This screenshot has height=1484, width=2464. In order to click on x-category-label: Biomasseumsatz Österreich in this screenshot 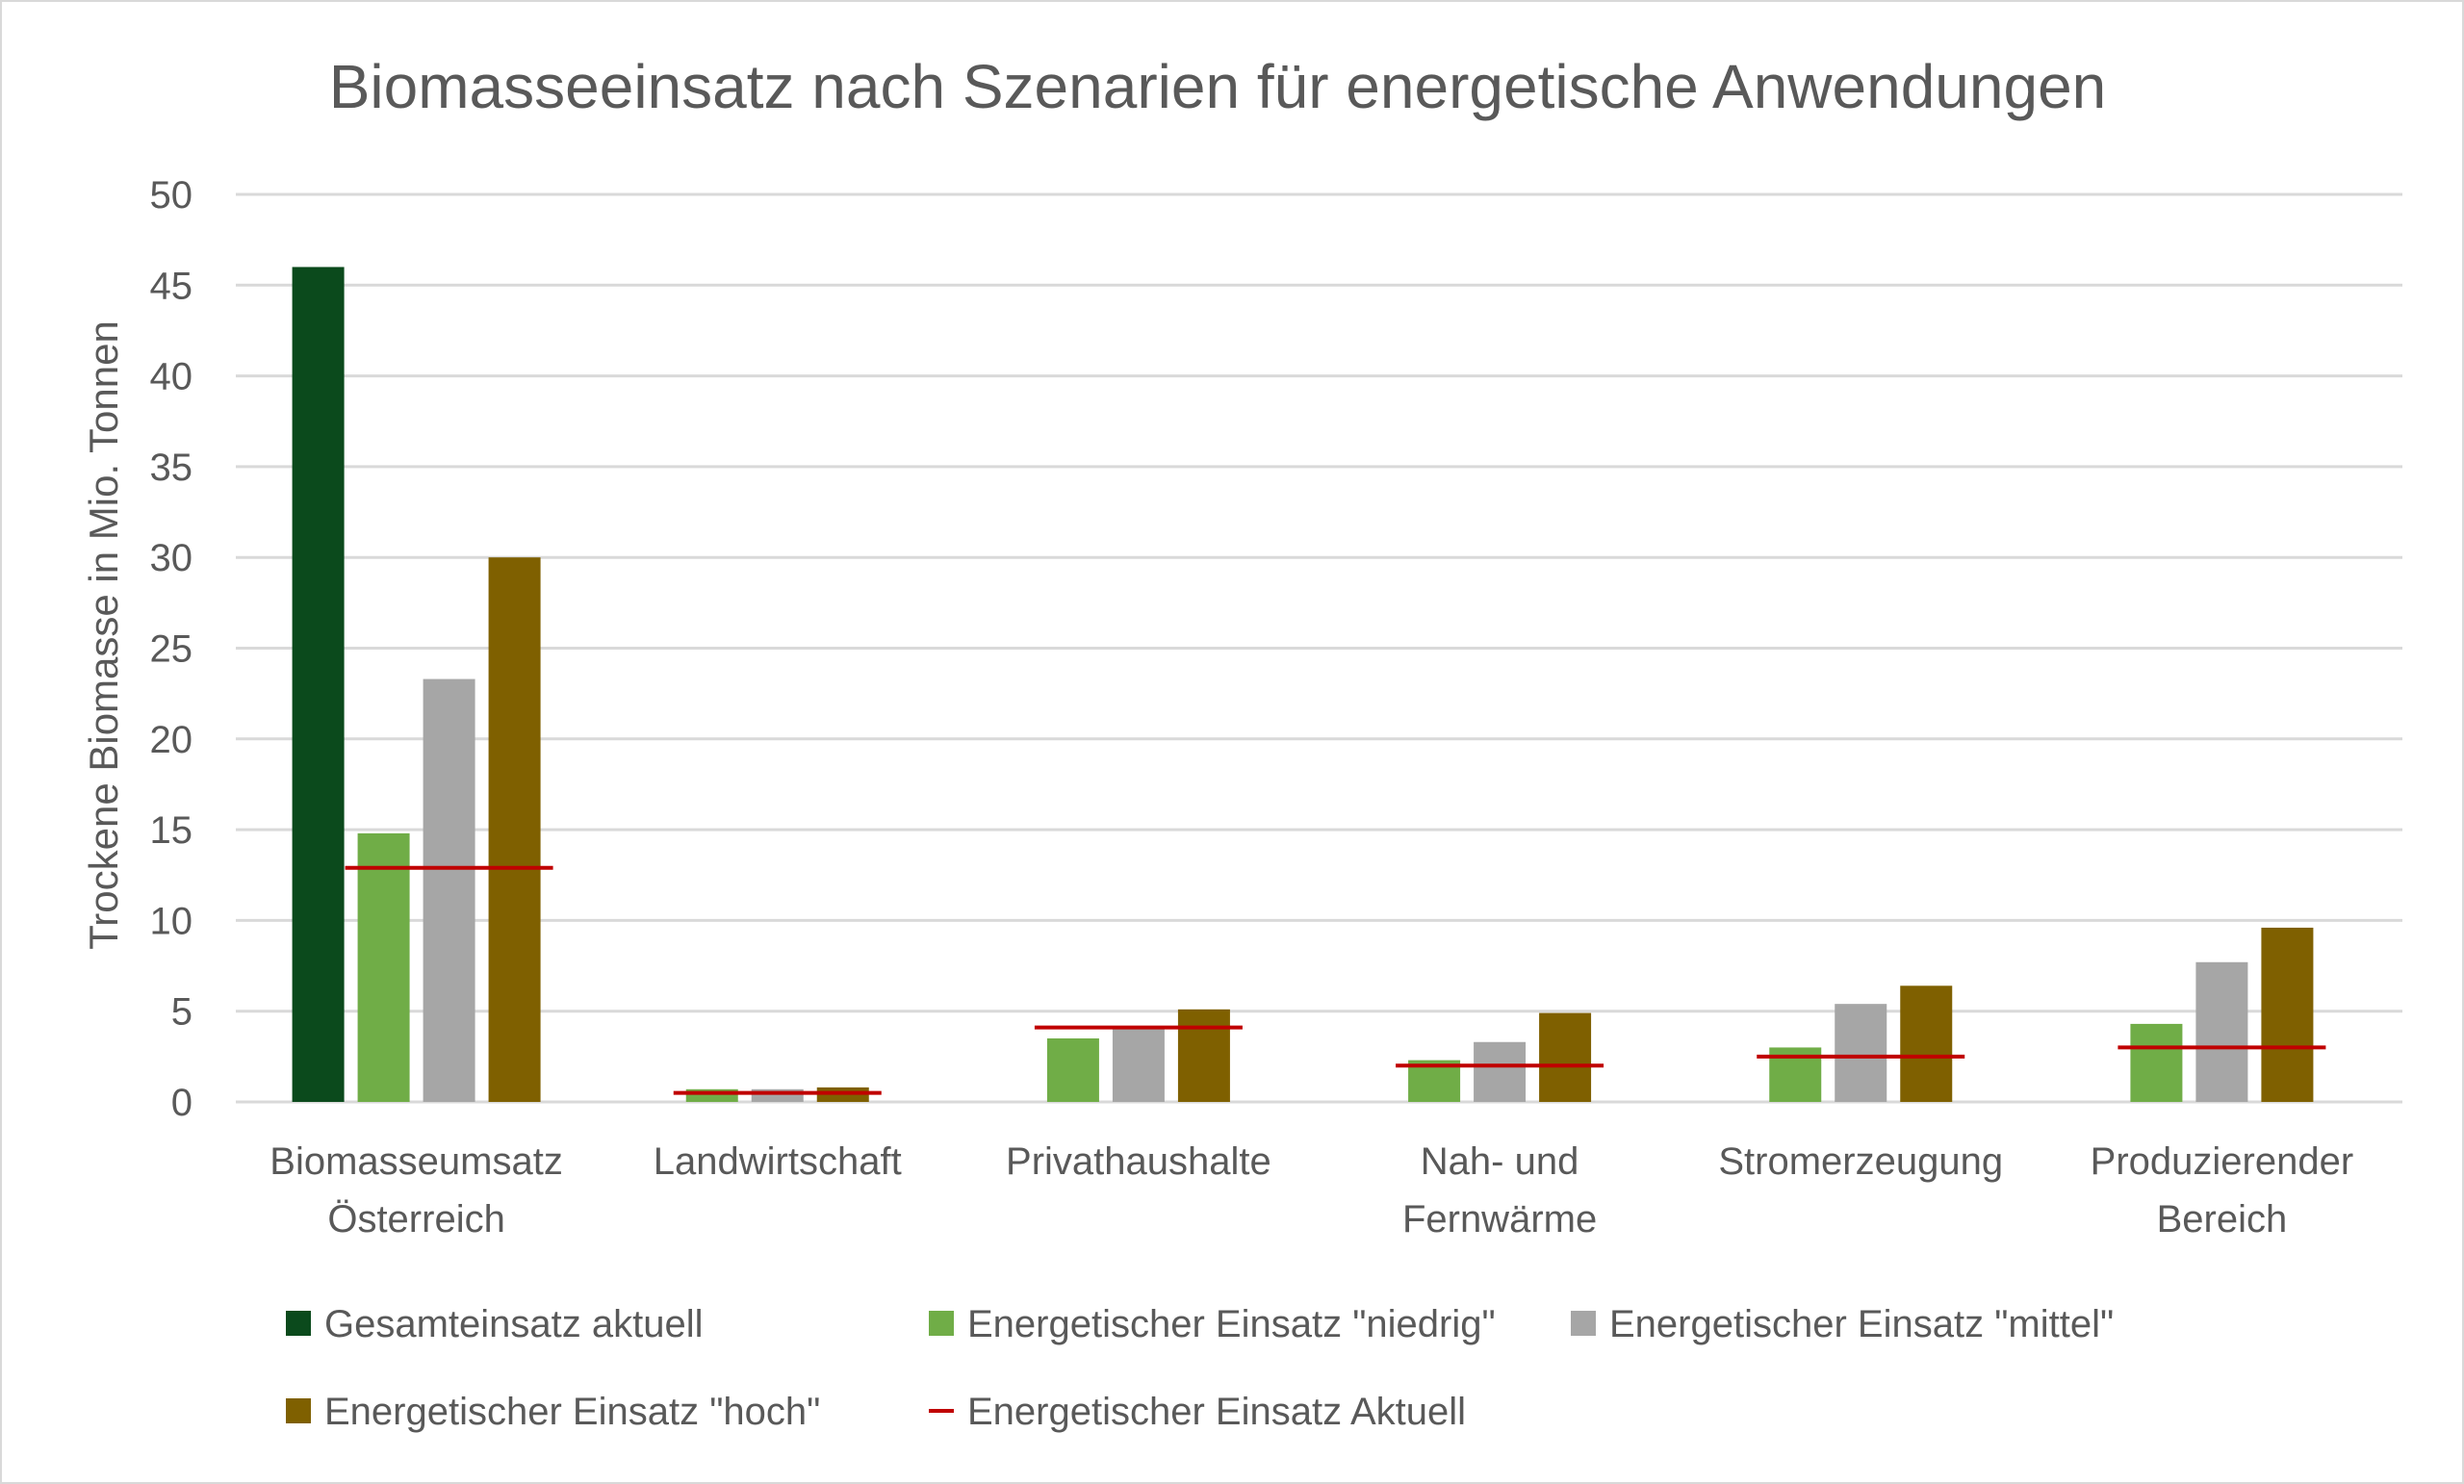, I will do `click(416, 1190)`.